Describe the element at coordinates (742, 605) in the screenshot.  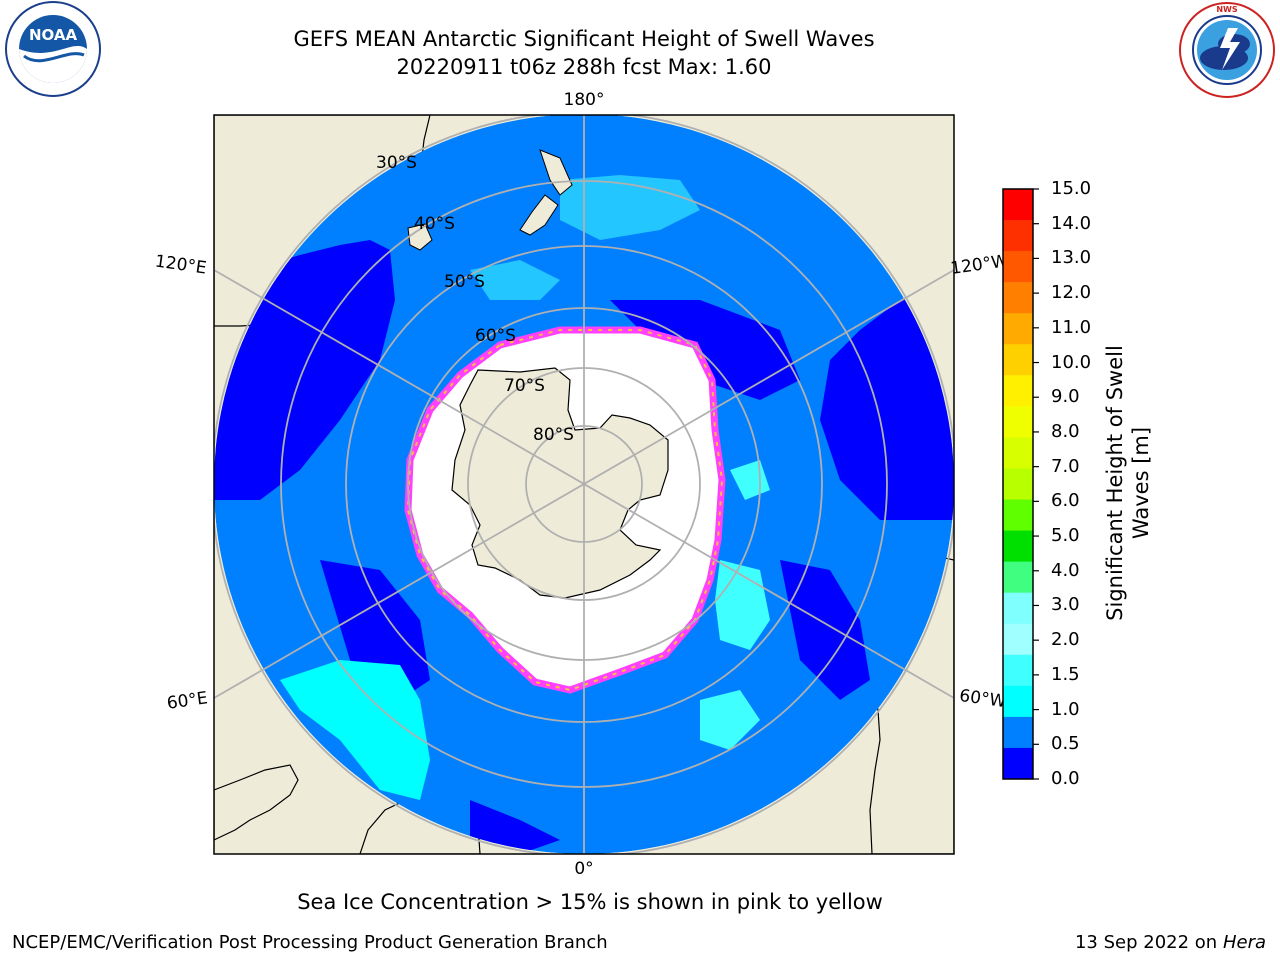
I see `swell-high-southeast` at that location.